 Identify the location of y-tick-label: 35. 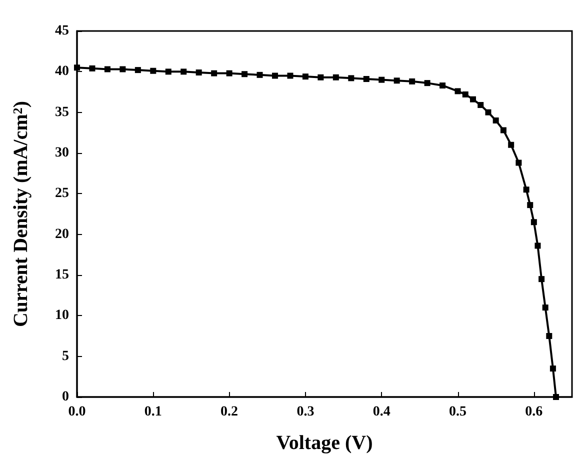
(62, 112).